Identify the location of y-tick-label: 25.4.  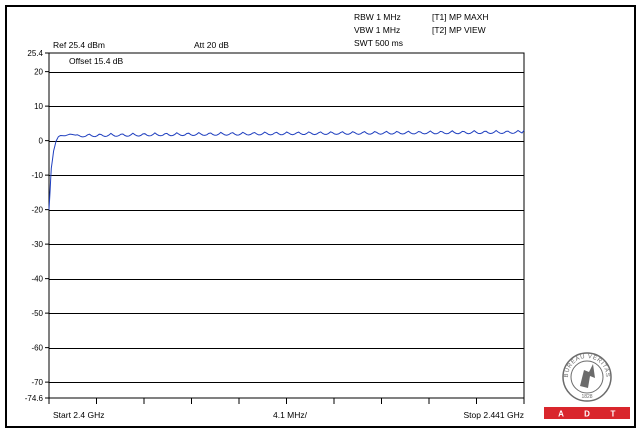
(35, 53).